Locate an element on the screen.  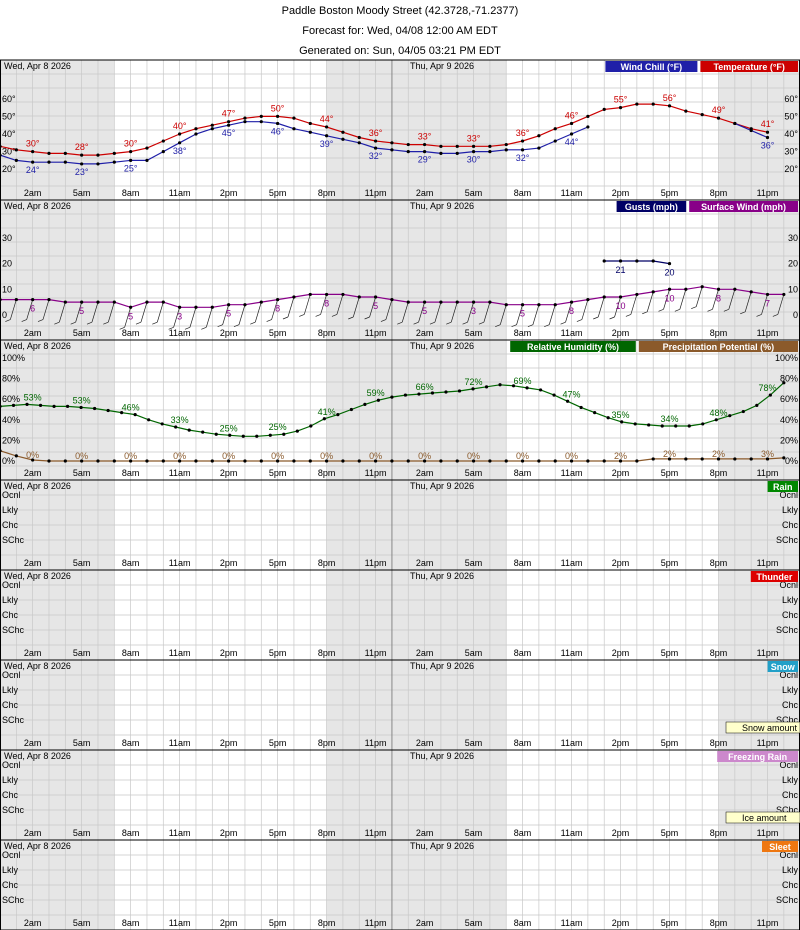
y-tick-label: 30 is located at coordinates (793, 238).